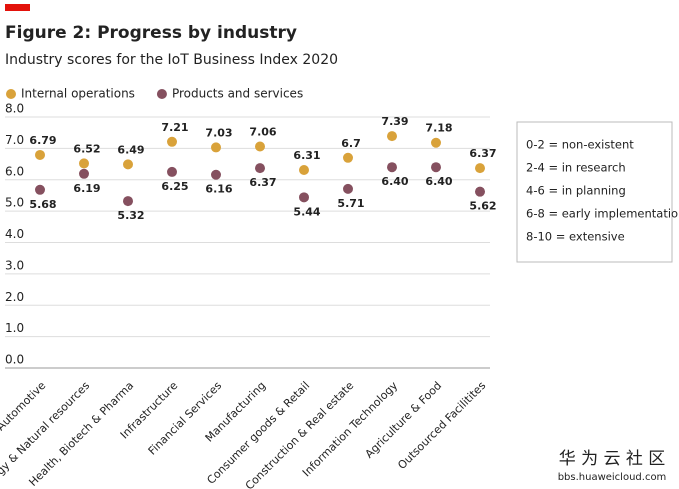 This screenshot has height=489, width=679. What do you see at coordinates (14, 360) in the screenshot?
I see `y-tick-label: 0.0` at bounding box center [14, 360].